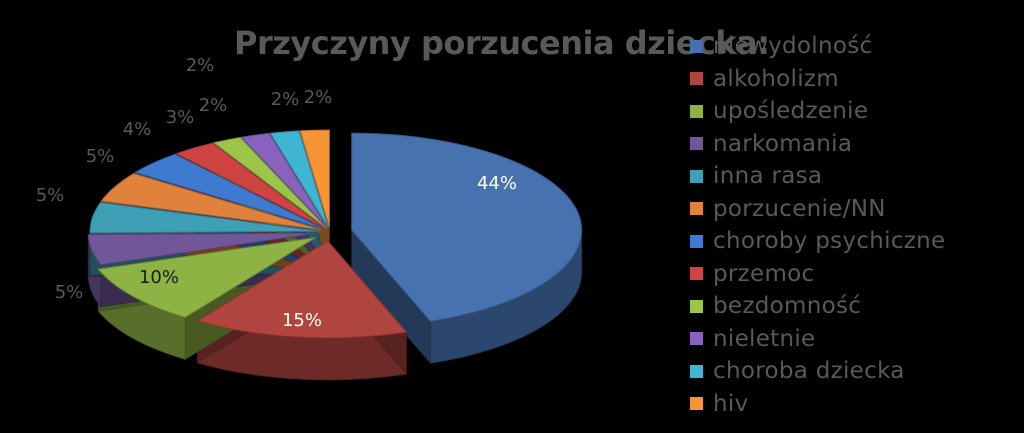 The width and height of the screenshot is (1024, 433). Describe the element at coordinates (497, 183) in the screenshot. I see `data-label-0: 44%` at that location.